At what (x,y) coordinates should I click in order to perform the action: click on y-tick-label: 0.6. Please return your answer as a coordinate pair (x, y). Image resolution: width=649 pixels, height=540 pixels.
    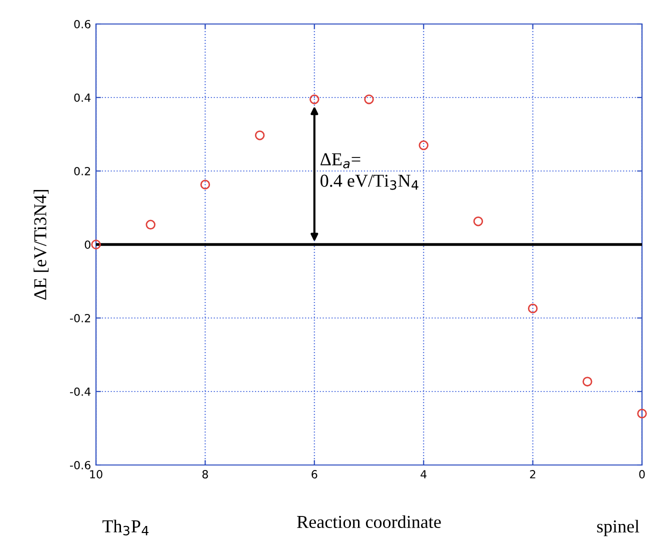
    Looking at the image, I should click on (82, 24).